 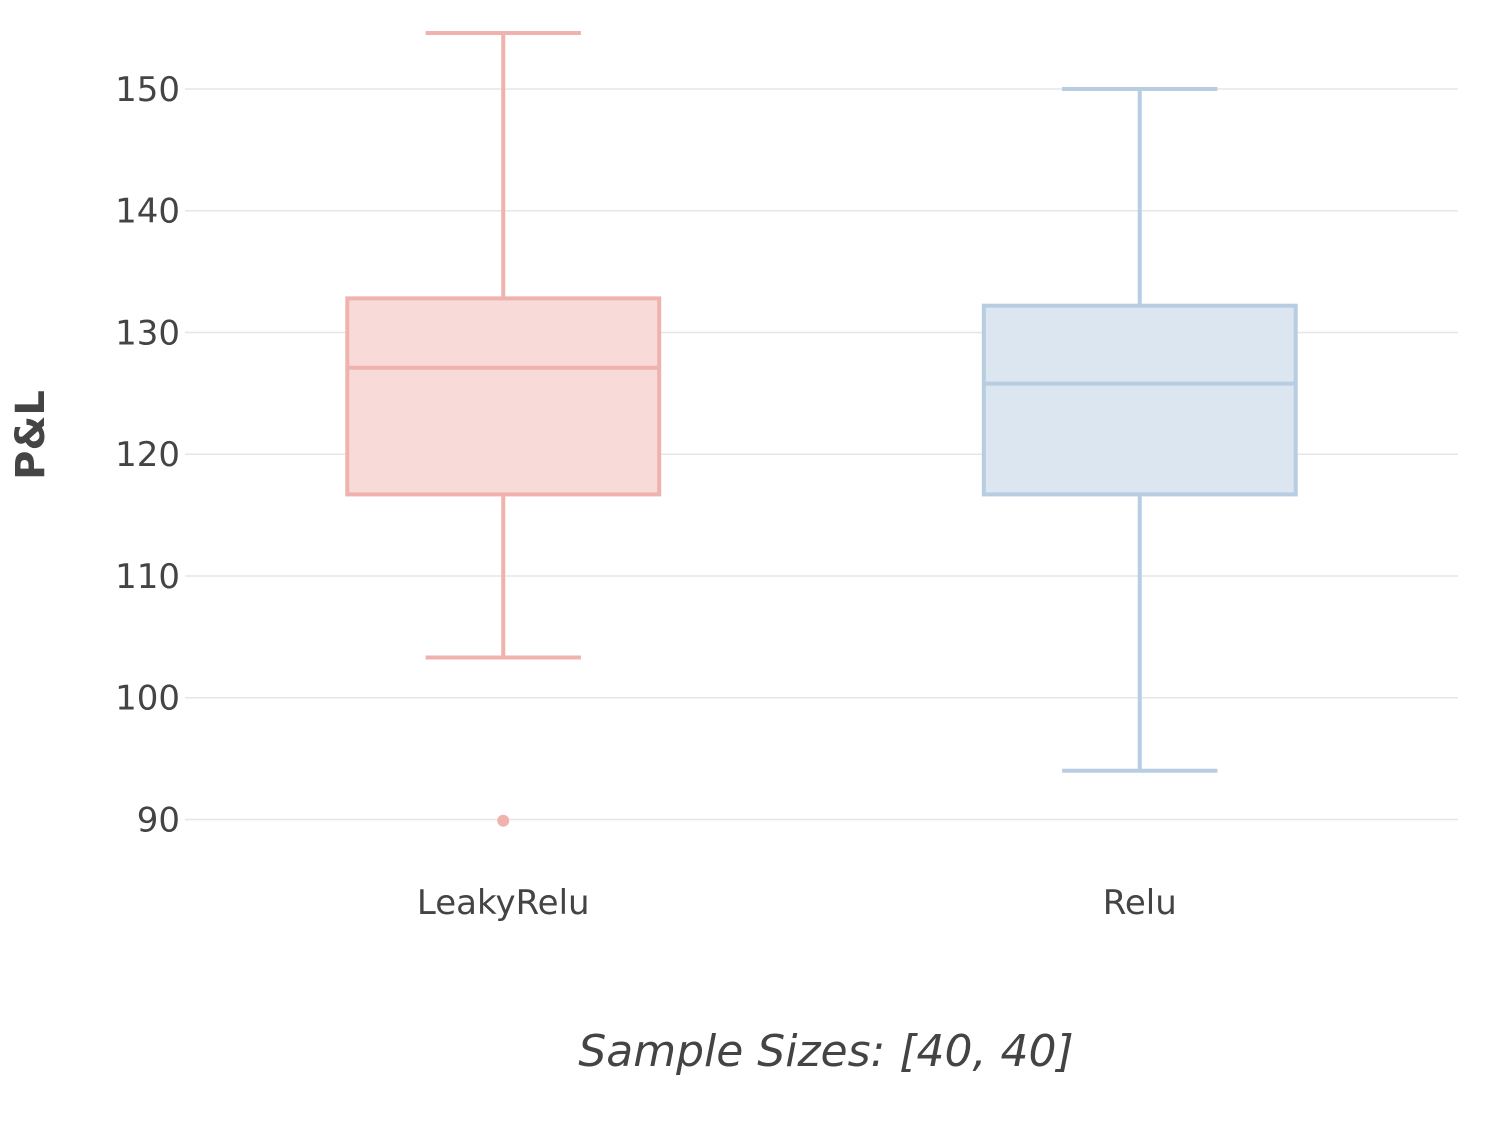 What do you see at coordinates (147, 90) in the screenshot?
I see `y-tick-label: 150` at bounding box center [147, 90].